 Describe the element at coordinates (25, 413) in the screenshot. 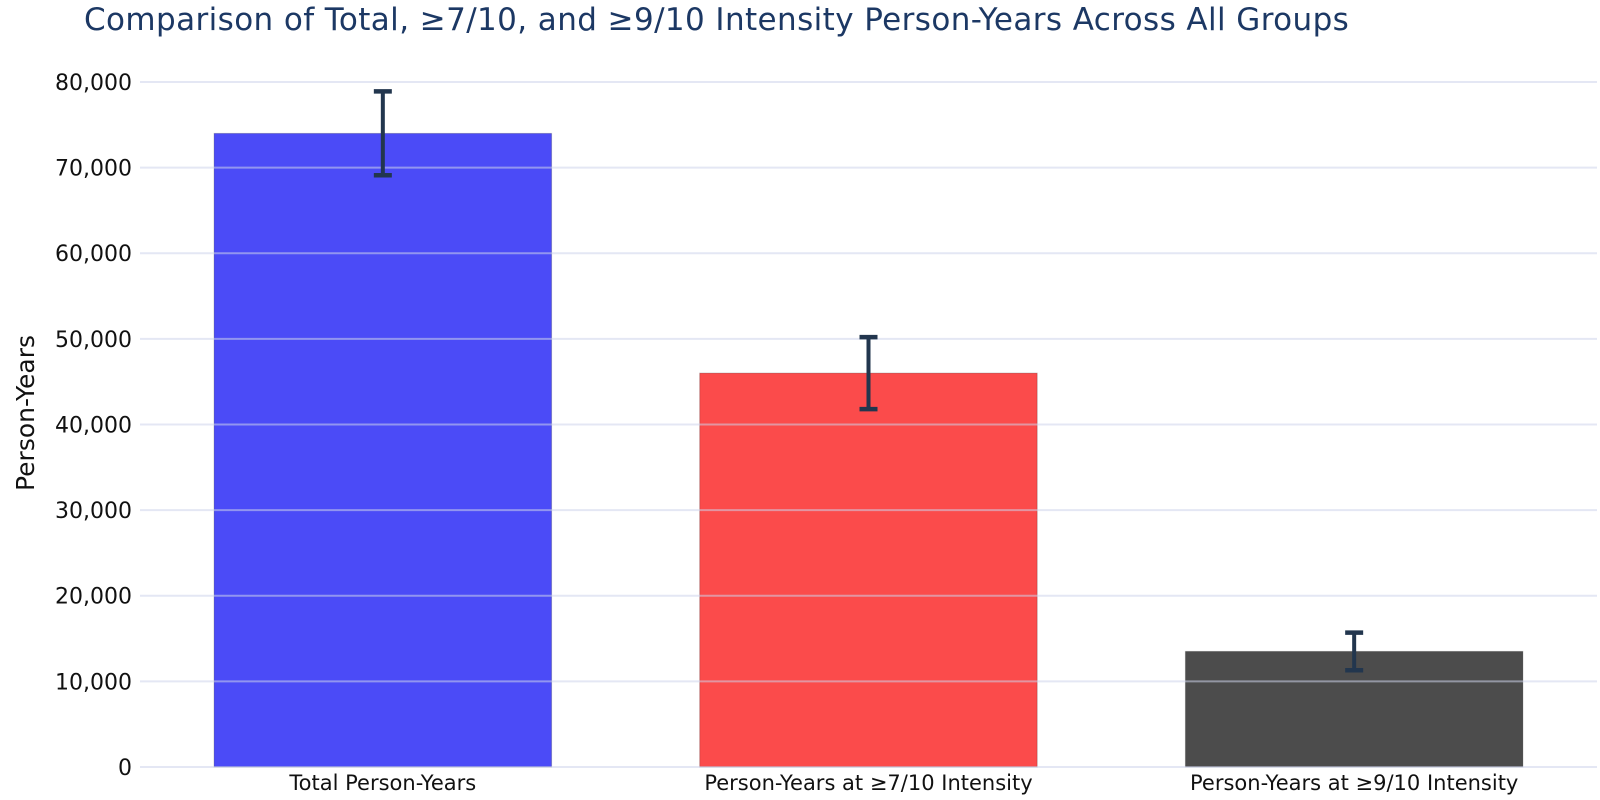

I see `y-axis-title: Person-Years` at that location.